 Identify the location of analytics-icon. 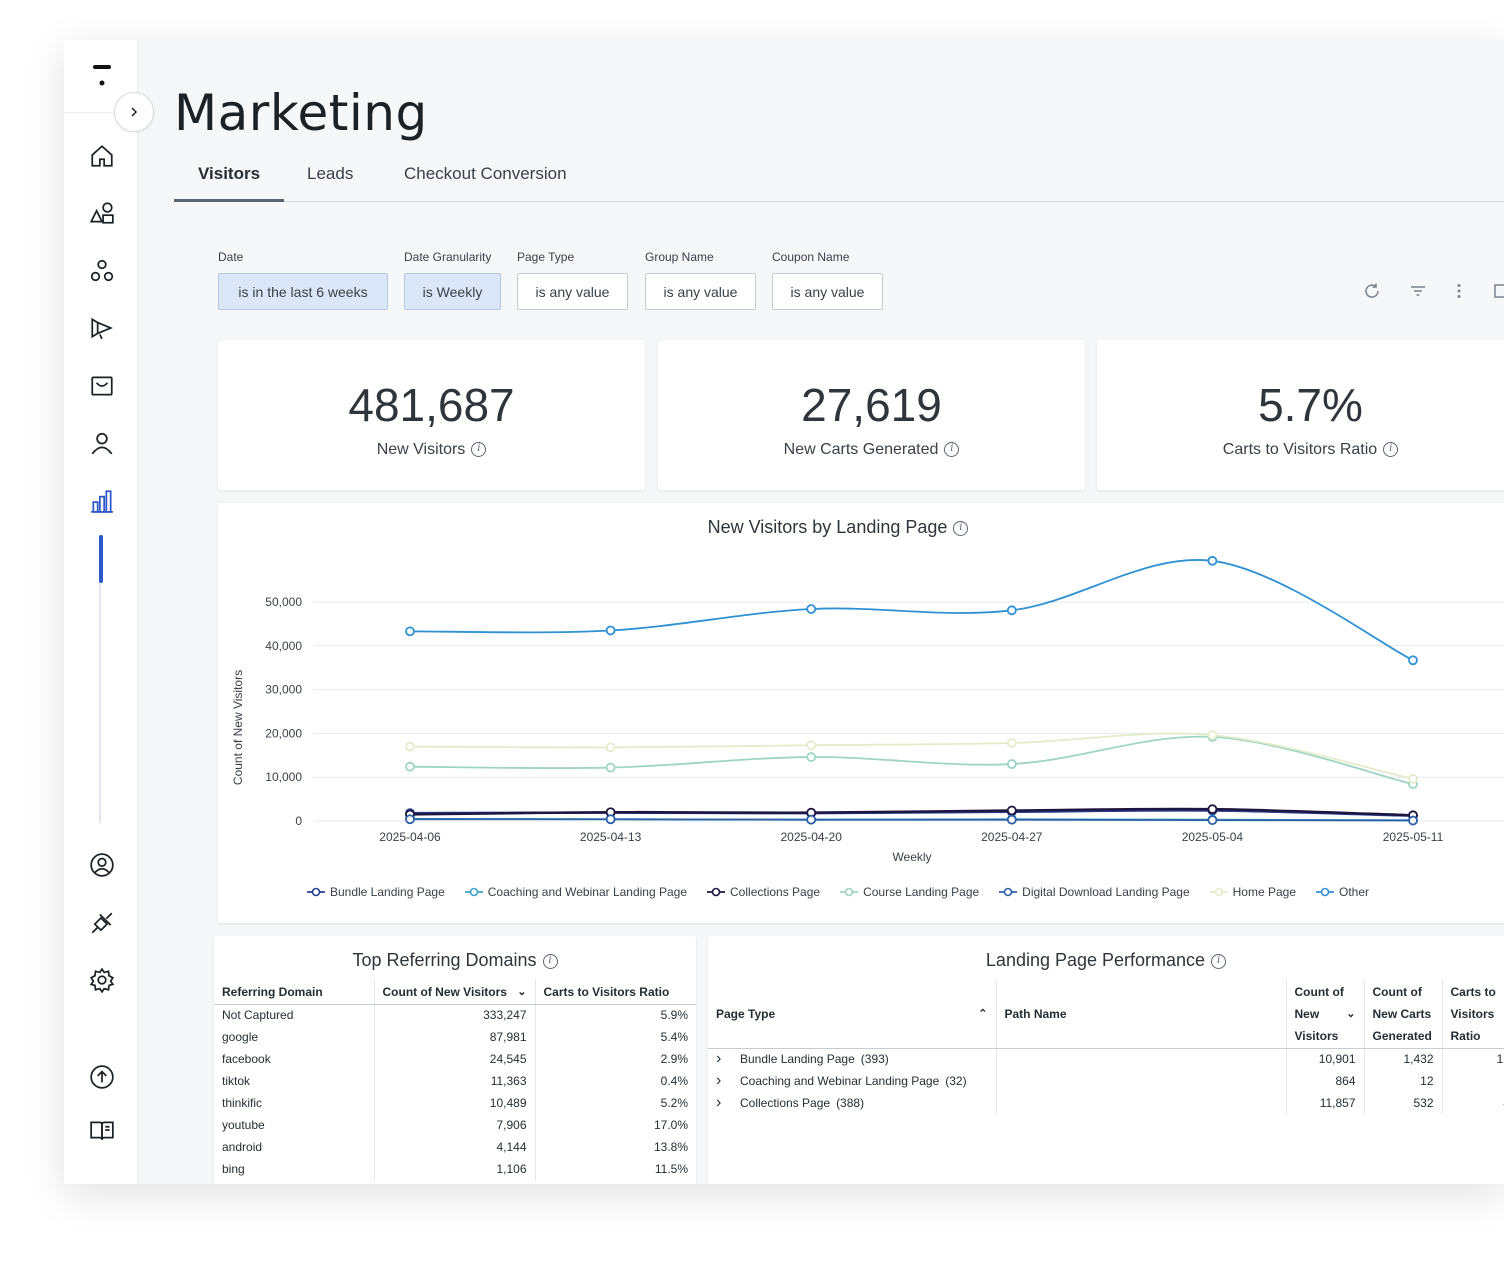
(102, 501).